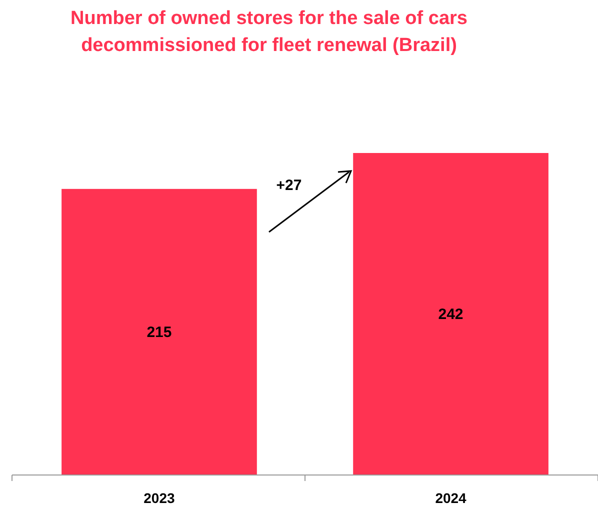 The width and height of the screenshot is (598, 513). I want to click on data-label: 242, so click(451, 314).